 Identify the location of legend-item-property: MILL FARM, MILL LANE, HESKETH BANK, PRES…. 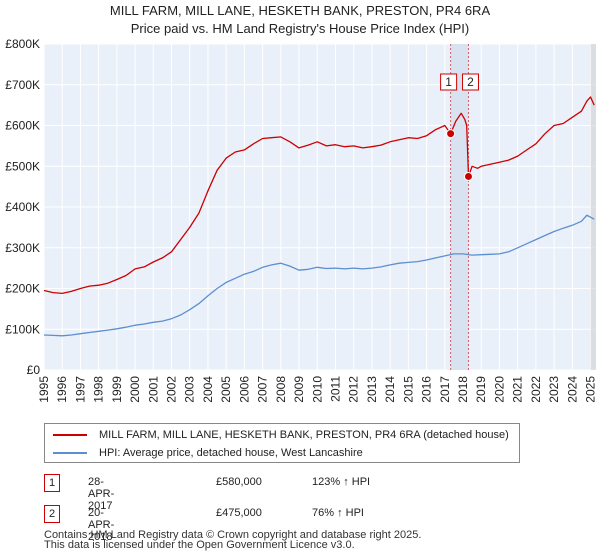
(281, 435).